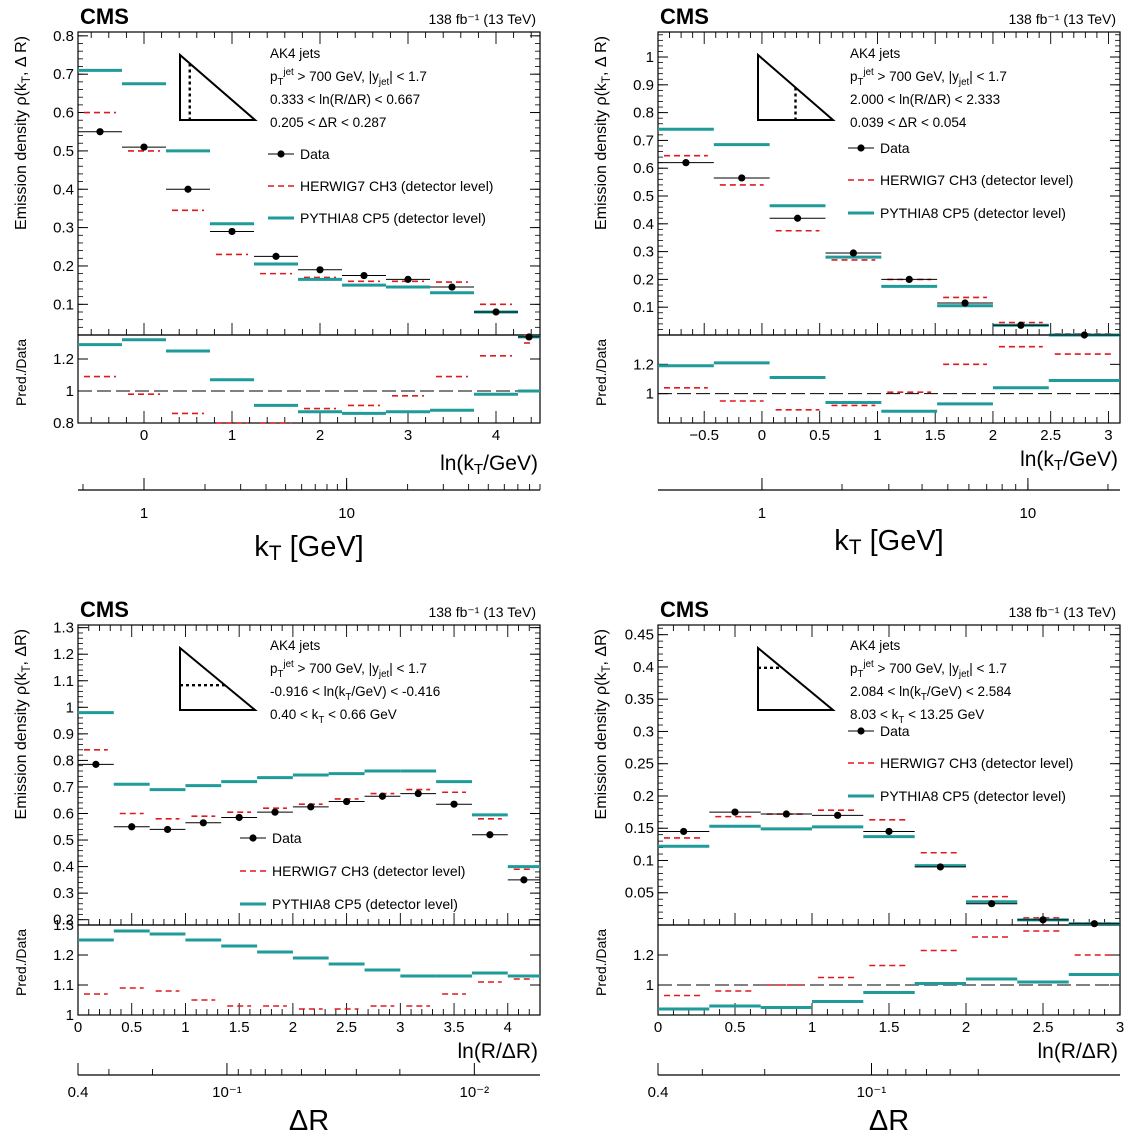 This screenshot has width=1124, height=1140. I want to click on x-tick-label: 2, so click(320, 435).